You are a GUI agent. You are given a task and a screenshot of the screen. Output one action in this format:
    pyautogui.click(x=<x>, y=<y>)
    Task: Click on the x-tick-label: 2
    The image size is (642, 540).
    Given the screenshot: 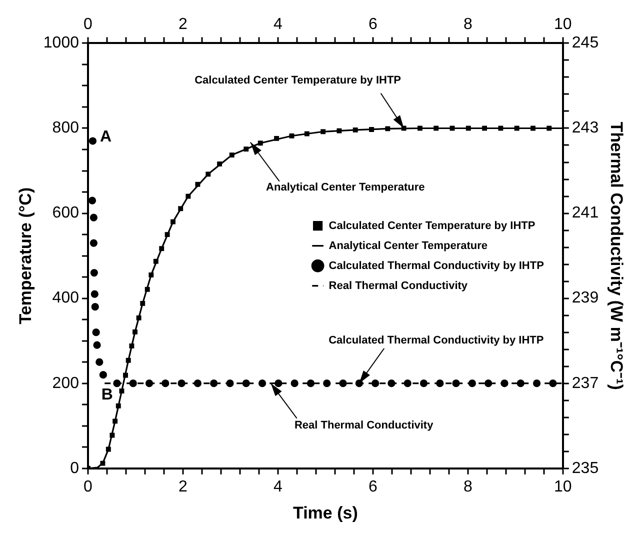 What is the action you would take?
    pyautogui.click(x=183, y=487)
    